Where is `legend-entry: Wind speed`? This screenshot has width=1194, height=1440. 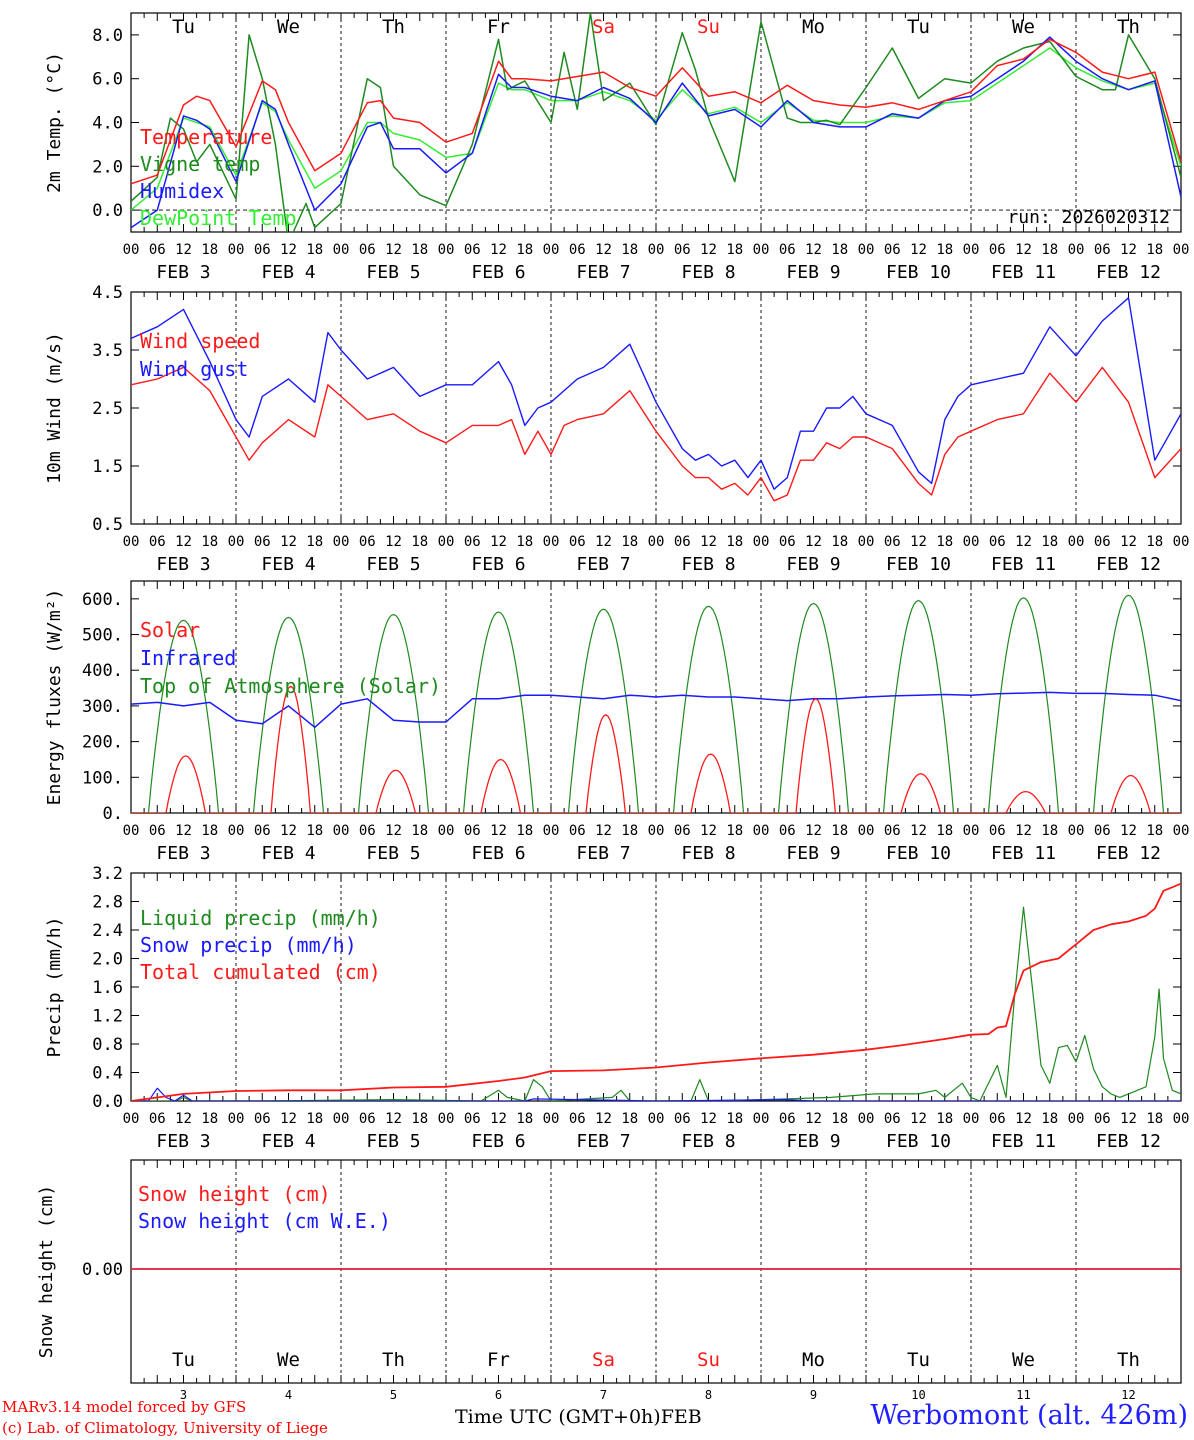
legend-entry: Wind speed is located at coordinates (200, 341).